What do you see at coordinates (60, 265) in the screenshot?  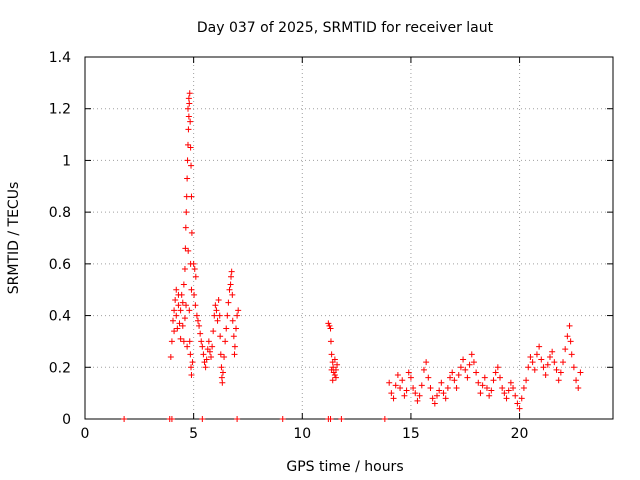 I see `y-tick-label: 0.6` at bounding box center [60, 265].